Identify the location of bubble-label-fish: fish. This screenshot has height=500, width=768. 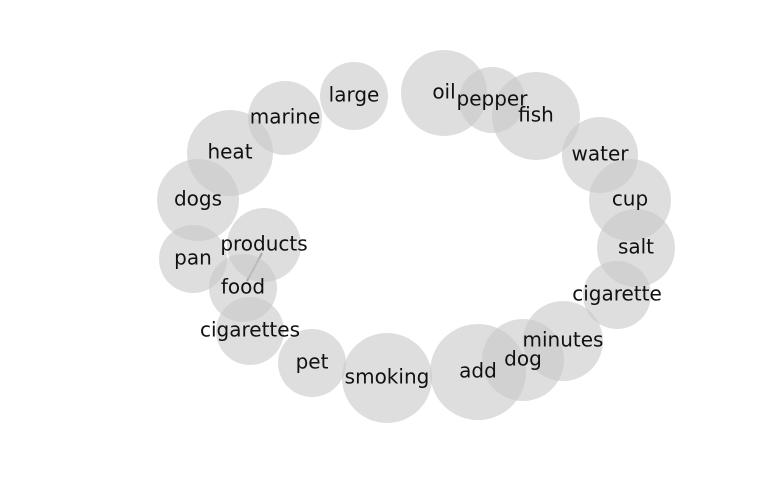
(536, 115).